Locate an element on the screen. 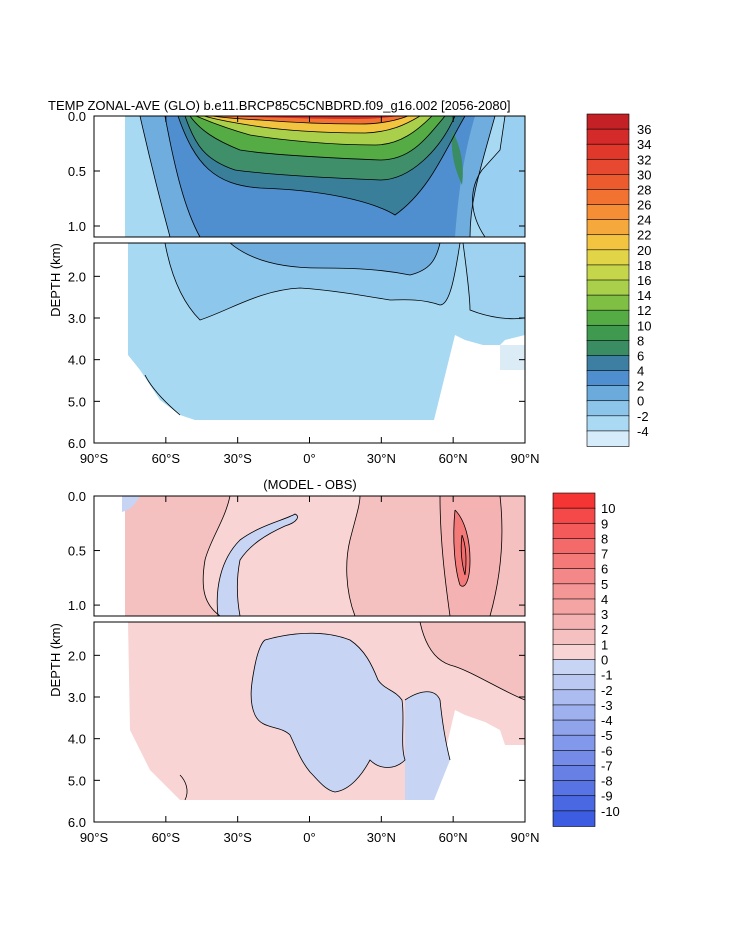  temperature-x-tick-label: 60°N is located at coordinates (453, 458).